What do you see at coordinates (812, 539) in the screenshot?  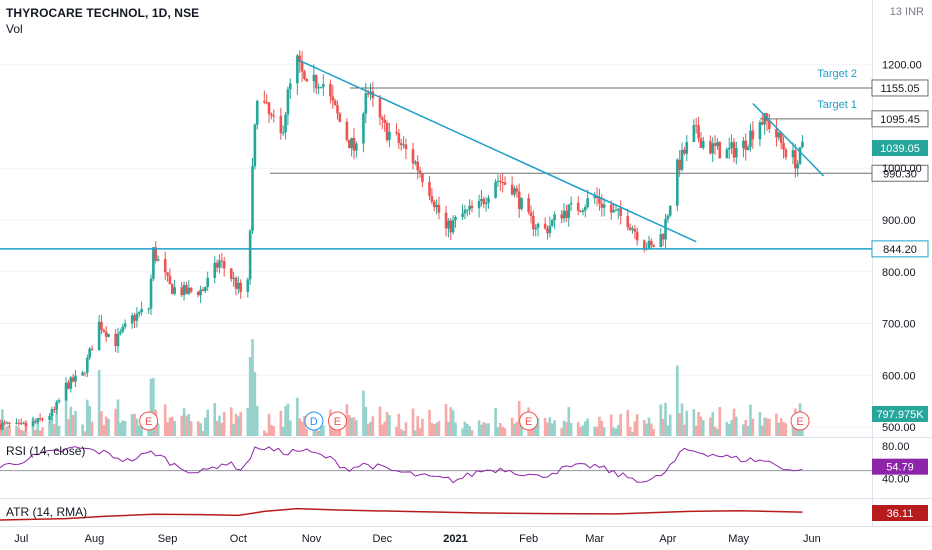 I see `time-tick-label: Jun` at bounding box center [812, 539].